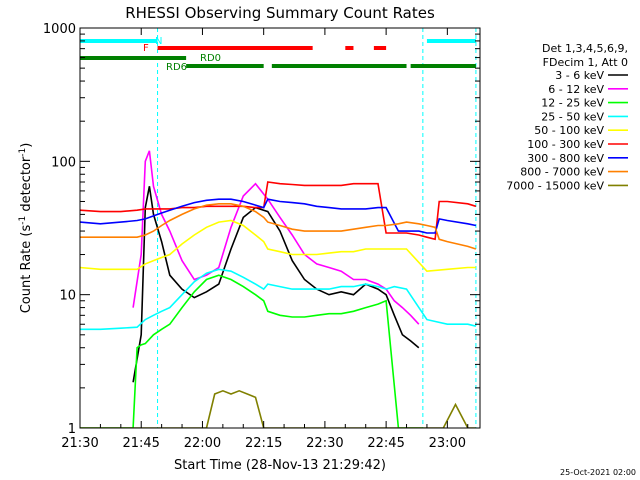 Image resolution: width=640 pixels, height=480 pixels. Describe the element at coordinates (565, 158) in the screenshot. I see `legend-label-6: 300 - 800 keV` at that location.